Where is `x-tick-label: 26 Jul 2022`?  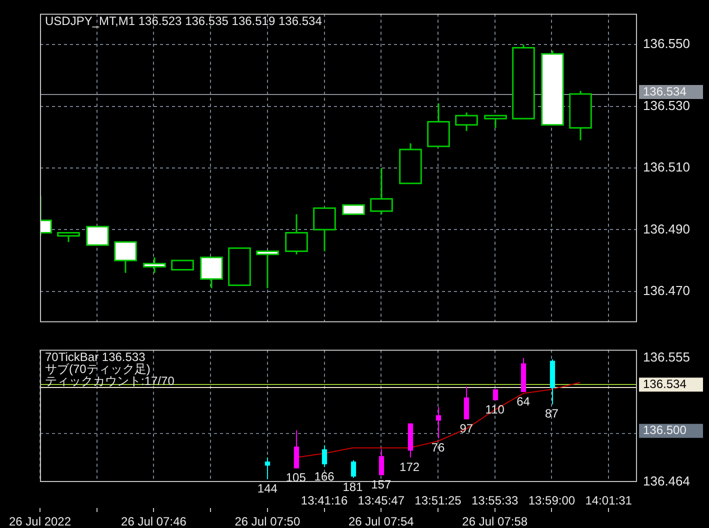 x-tick-label: 26 Jul 2022 is located at coordinates (40, 521).